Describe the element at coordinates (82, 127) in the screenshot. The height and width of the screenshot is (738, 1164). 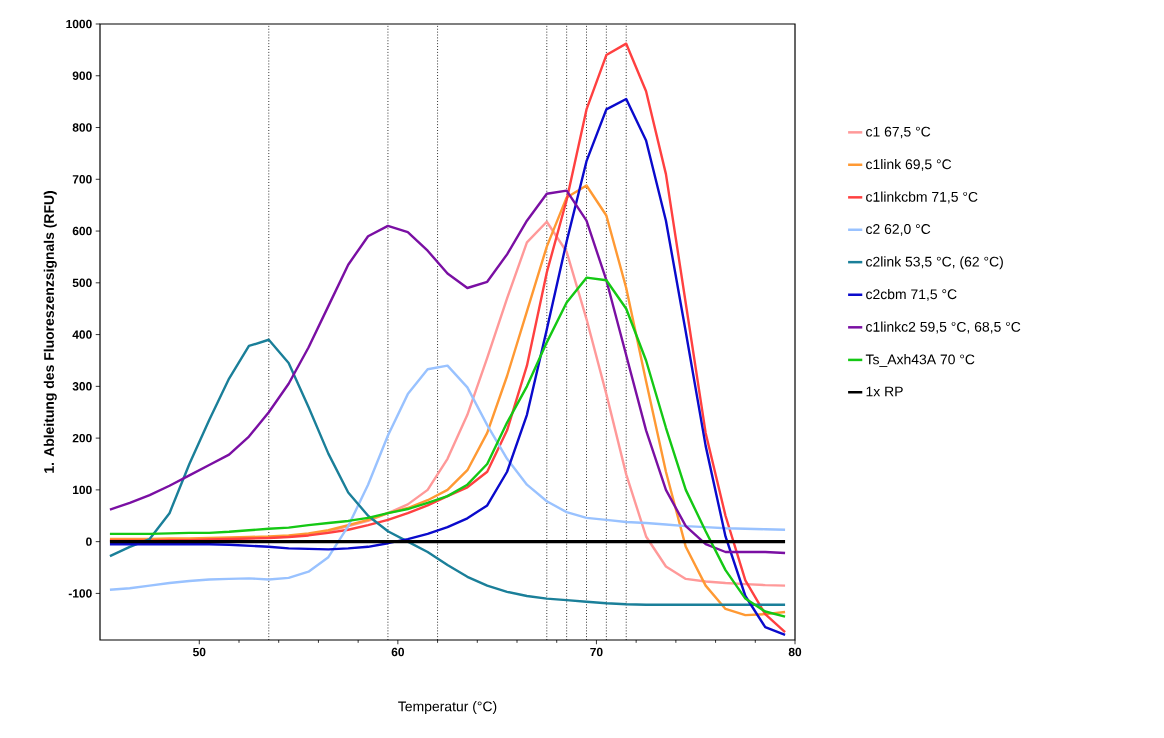
I see `y-tick-label: 800` at that location.